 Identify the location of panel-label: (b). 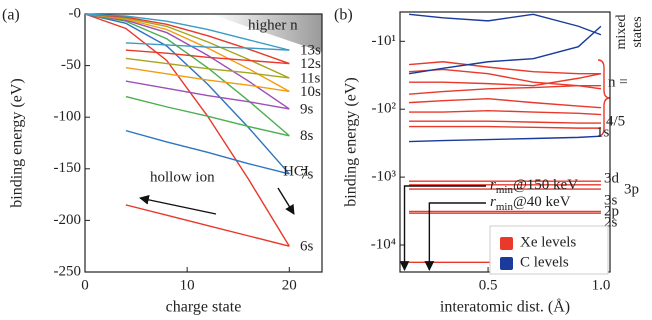
(343, 15).